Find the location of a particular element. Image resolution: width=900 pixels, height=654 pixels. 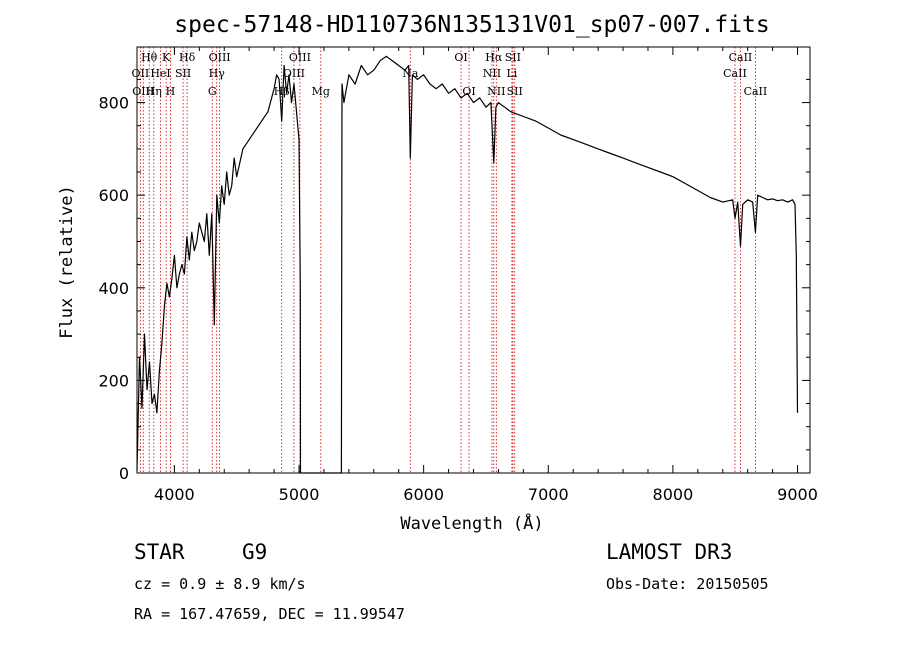

y-tick-label-1: 200 is located at coordinates (113, 380).